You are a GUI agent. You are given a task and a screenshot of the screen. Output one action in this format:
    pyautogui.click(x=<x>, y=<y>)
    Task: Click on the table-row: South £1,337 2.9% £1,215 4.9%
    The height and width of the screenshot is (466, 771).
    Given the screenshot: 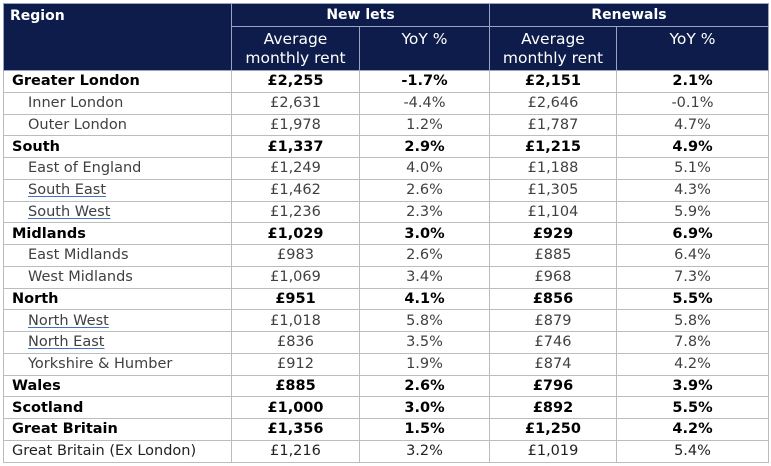 What is the action you would take?
    pyautogui.click(x=386, y=146)
    